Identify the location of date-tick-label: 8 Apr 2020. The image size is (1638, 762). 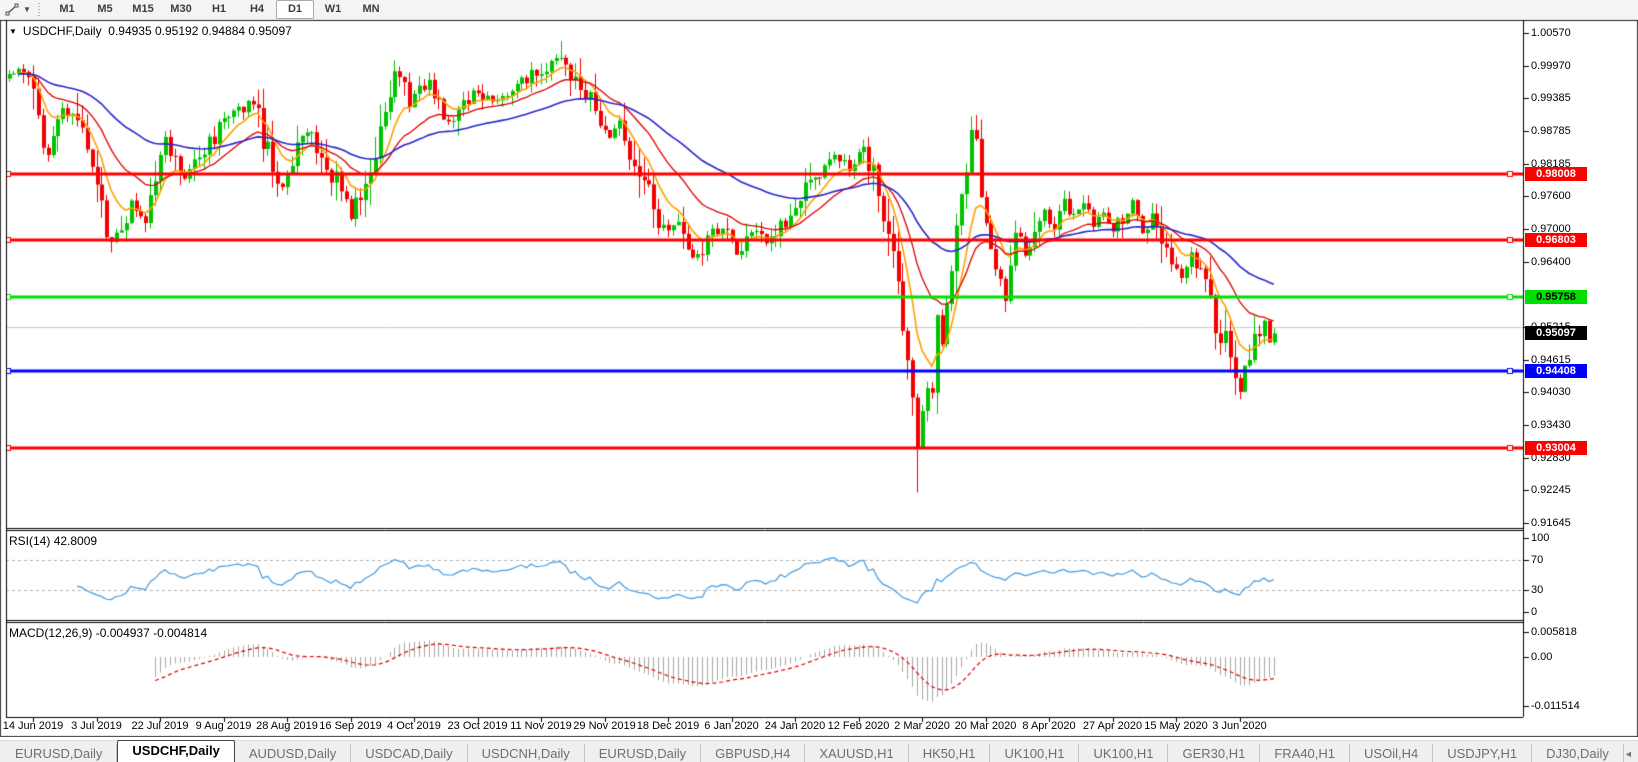
(1049, 726).